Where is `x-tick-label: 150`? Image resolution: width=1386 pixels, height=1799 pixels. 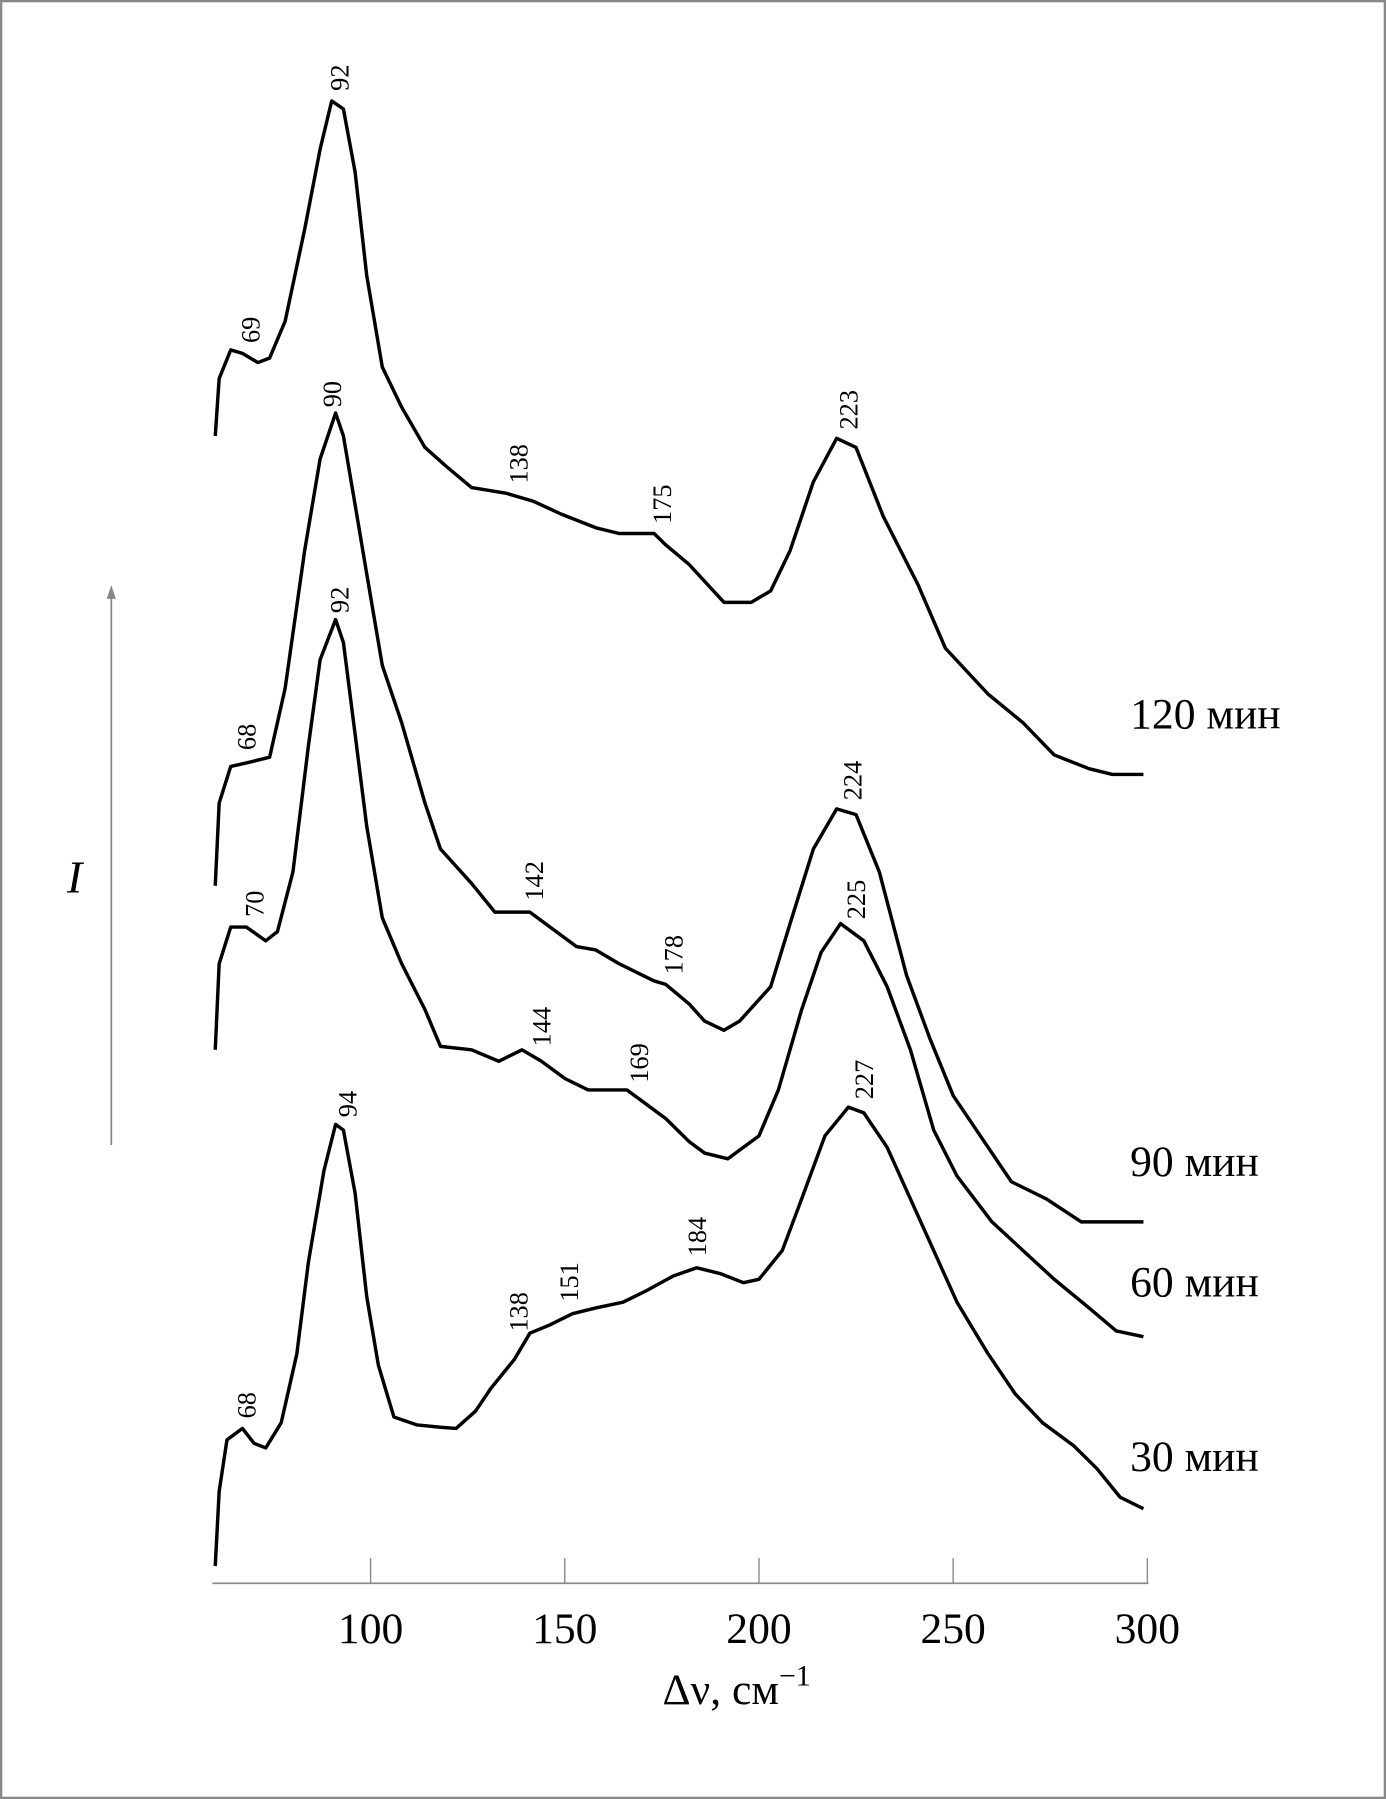
x-tick-label: 150 is located at coordinates (564, 1629).